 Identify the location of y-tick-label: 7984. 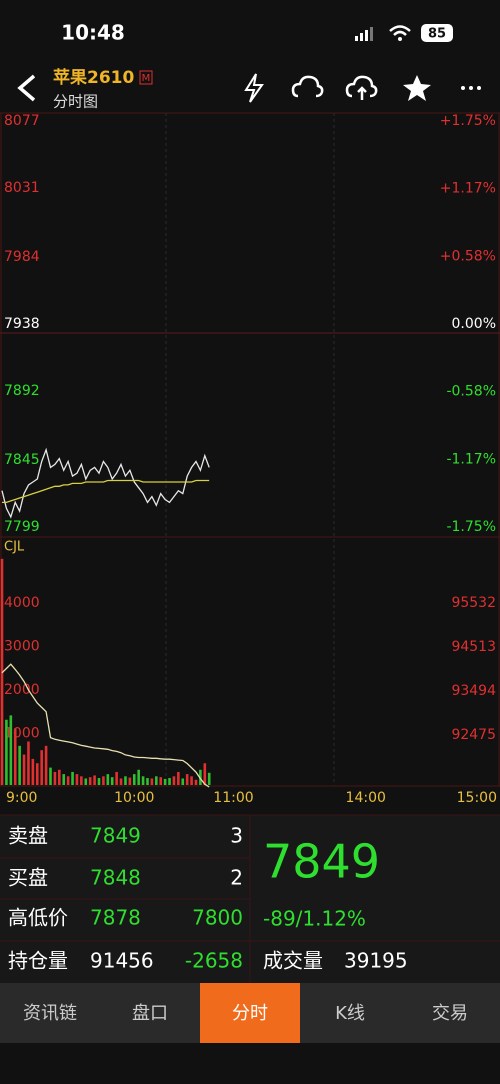
(22, 257).